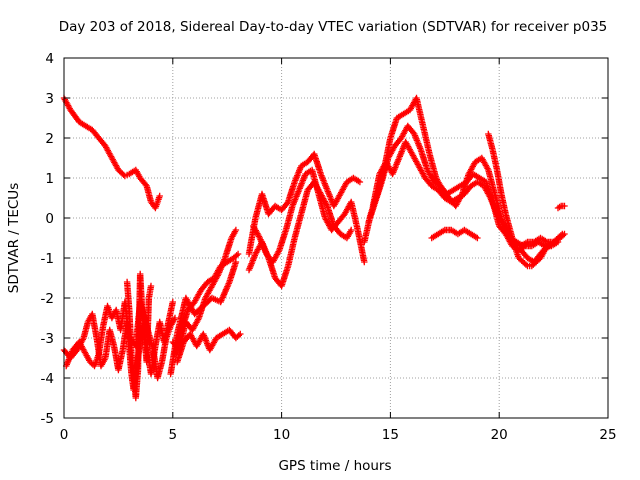 Image resolution: width=640 pixels, height=480 pixels. What do you see at coordinates (203, 318) in the screenshot?
I see `series-rising_d` at bounding box center [203, 318].